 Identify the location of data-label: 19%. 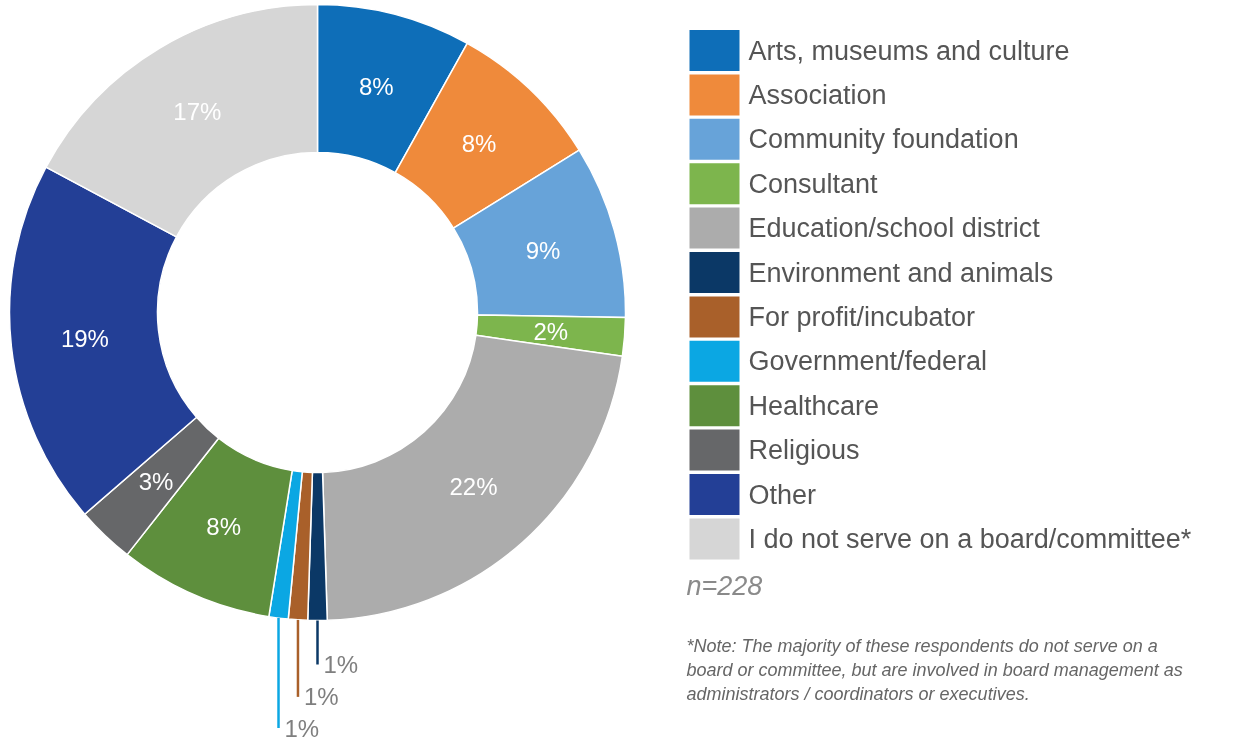
(84, 338).